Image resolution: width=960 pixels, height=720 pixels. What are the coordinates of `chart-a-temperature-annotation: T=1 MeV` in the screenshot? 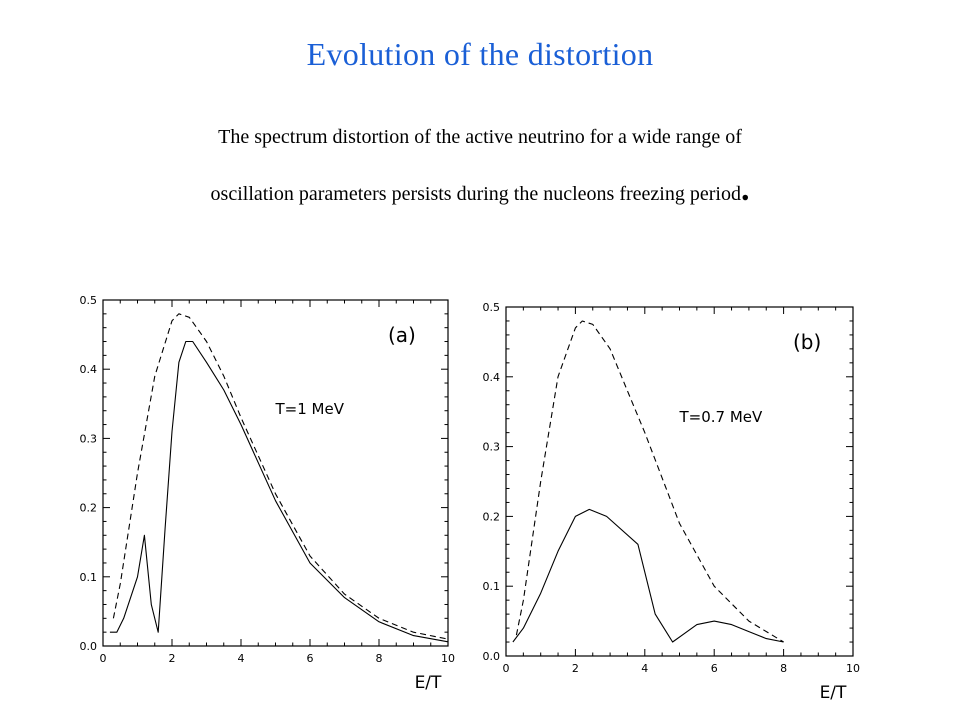 It's located at (310, 409).